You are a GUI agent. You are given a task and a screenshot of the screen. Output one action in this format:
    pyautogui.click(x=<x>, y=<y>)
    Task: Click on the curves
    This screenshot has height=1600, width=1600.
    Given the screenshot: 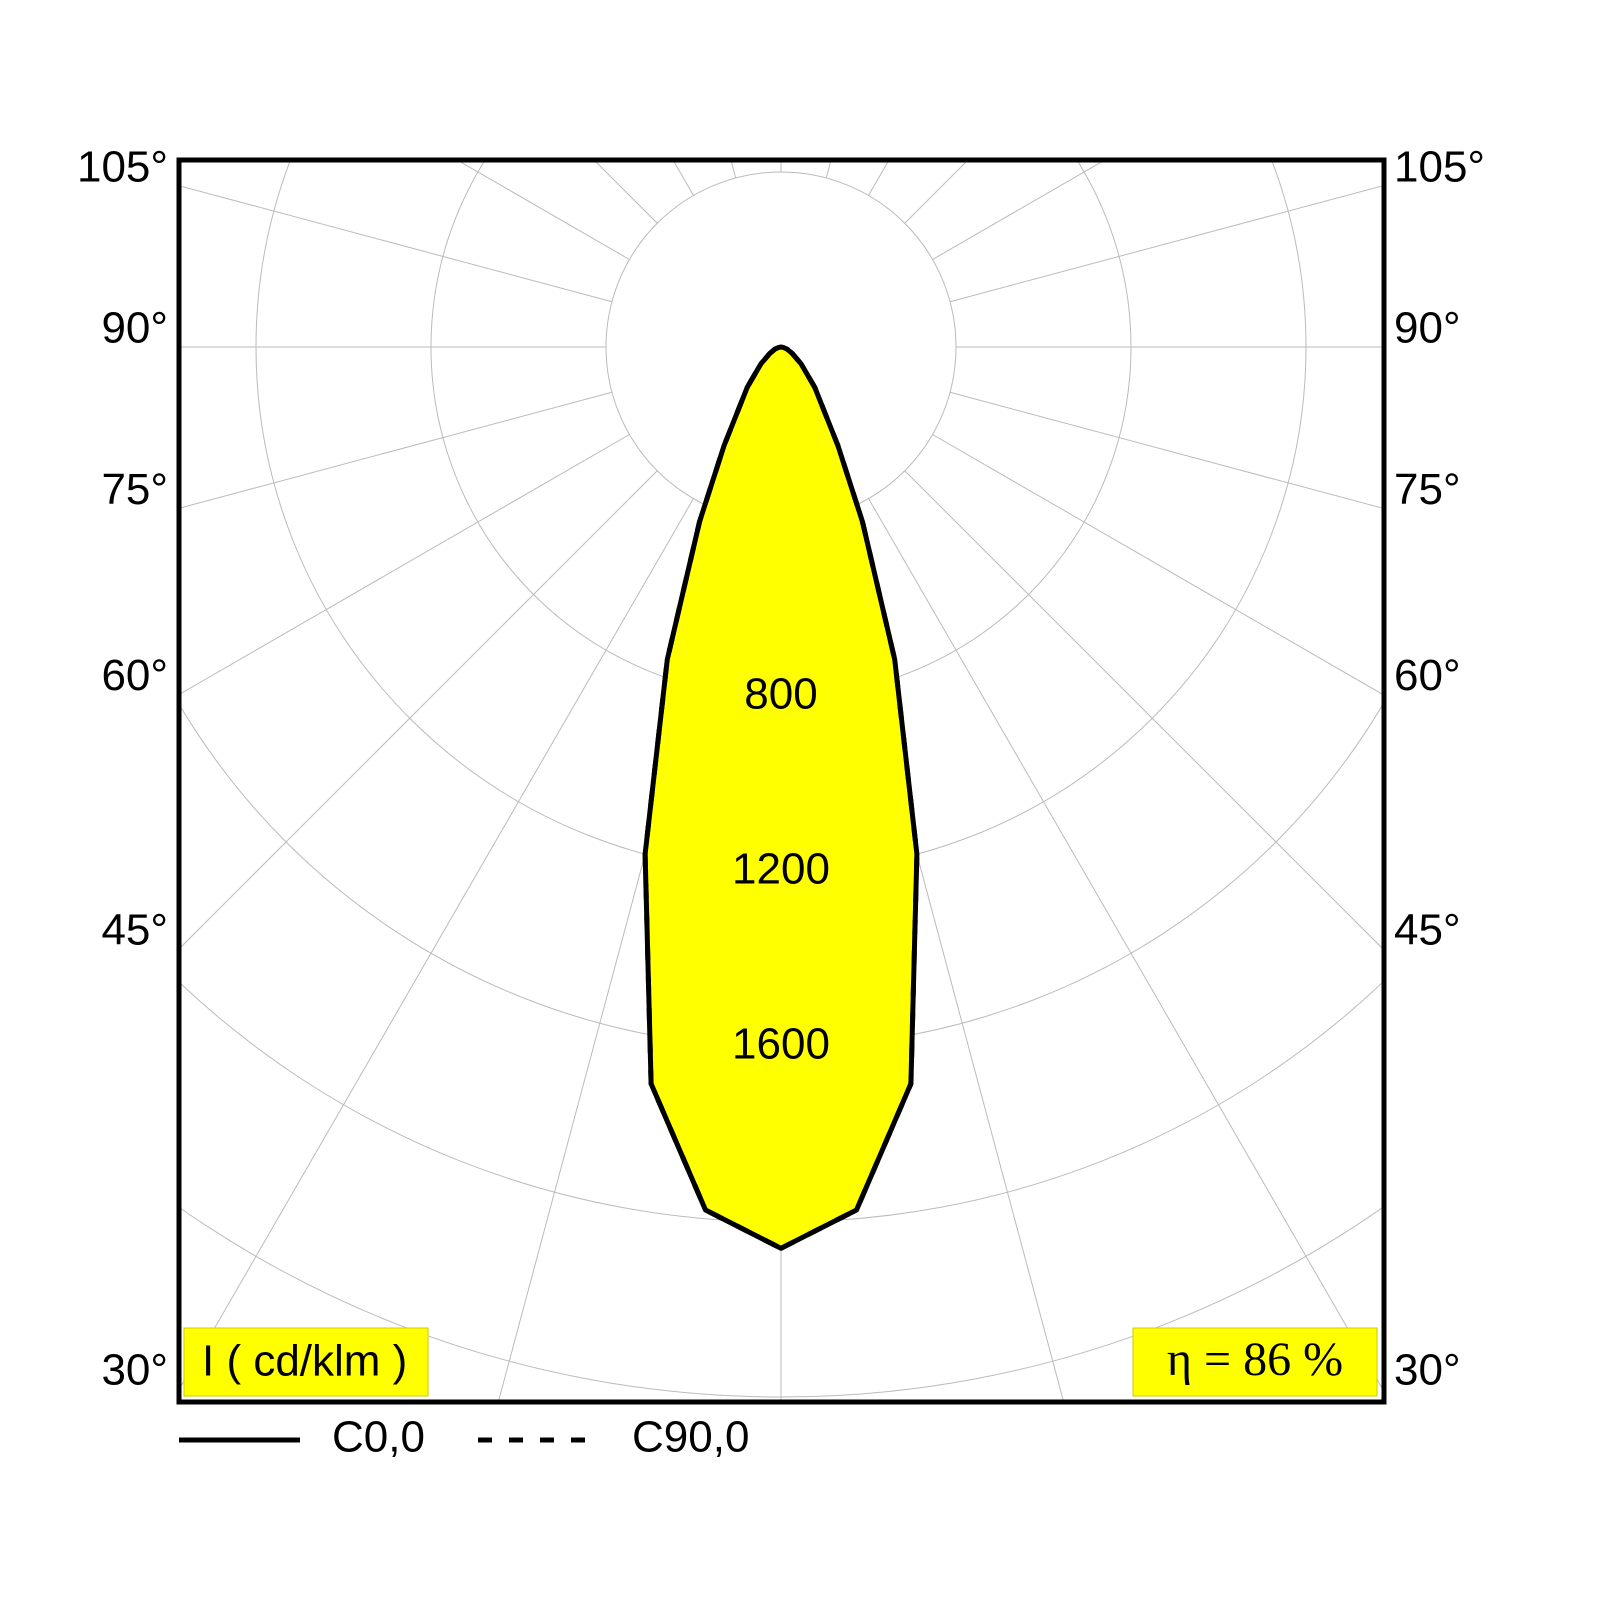 What is the action you would take?
    pyautogui.click(x=781, y=797)
    